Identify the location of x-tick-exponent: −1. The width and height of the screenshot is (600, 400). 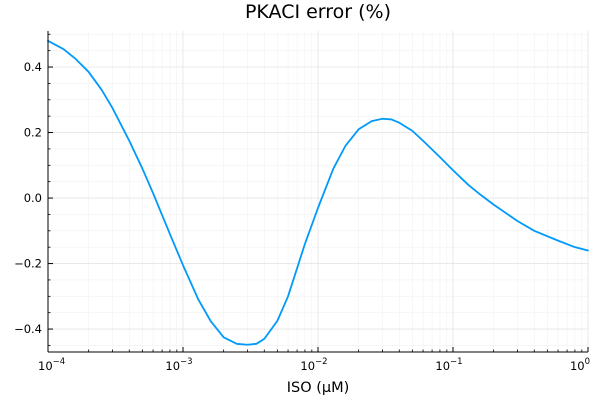
(456, 362).